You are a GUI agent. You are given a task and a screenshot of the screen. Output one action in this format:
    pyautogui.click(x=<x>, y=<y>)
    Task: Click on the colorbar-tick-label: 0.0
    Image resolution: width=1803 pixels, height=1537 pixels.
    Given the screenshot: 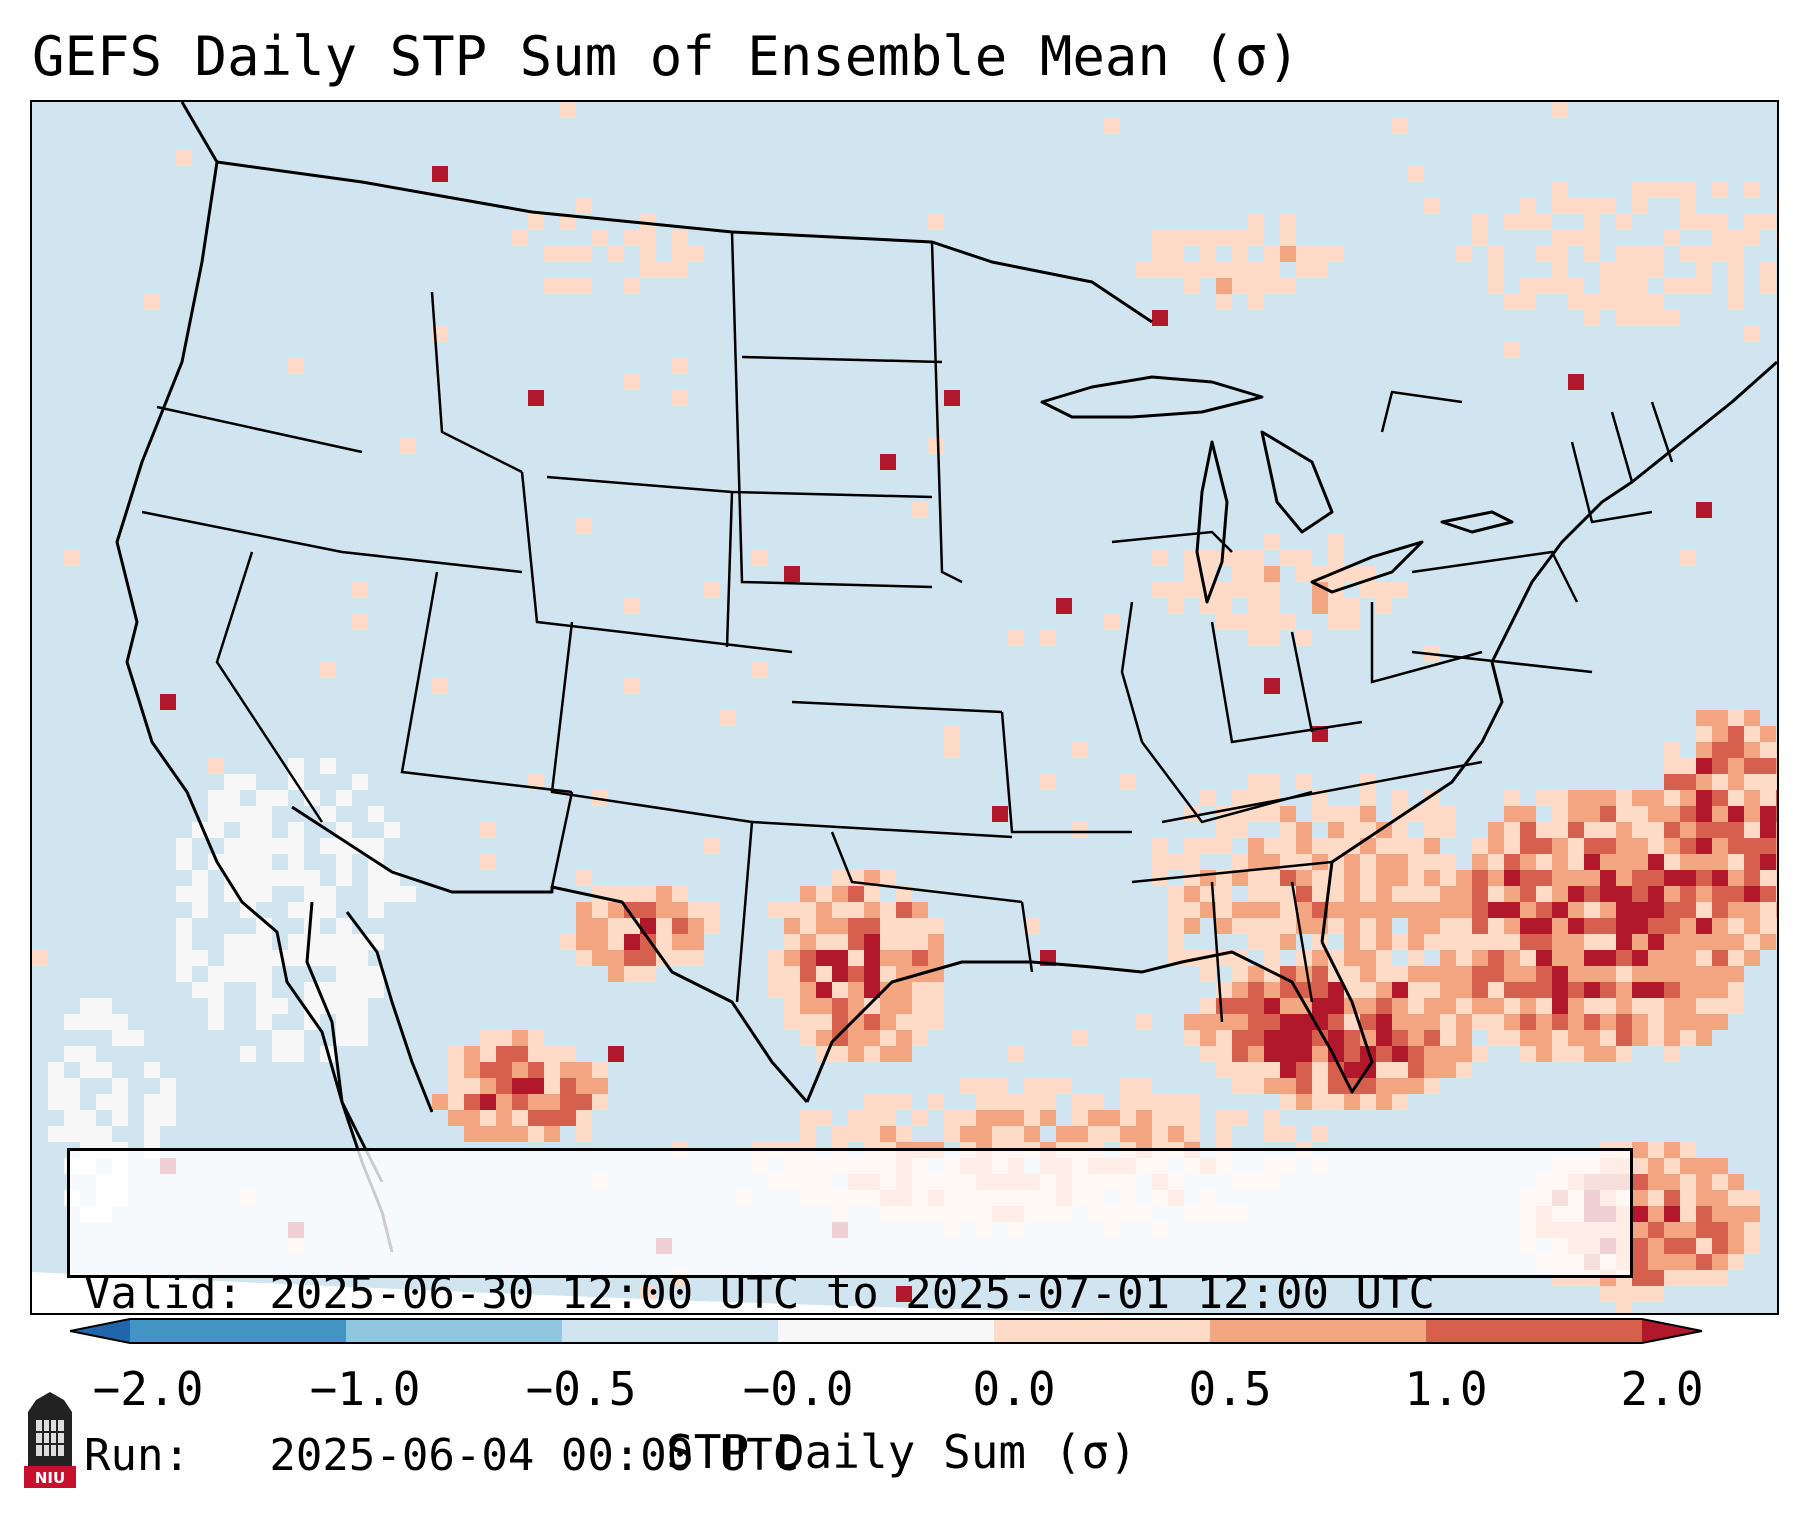 What is the action you would take?
    pyautogui.click(x=1014, y=1389)
    